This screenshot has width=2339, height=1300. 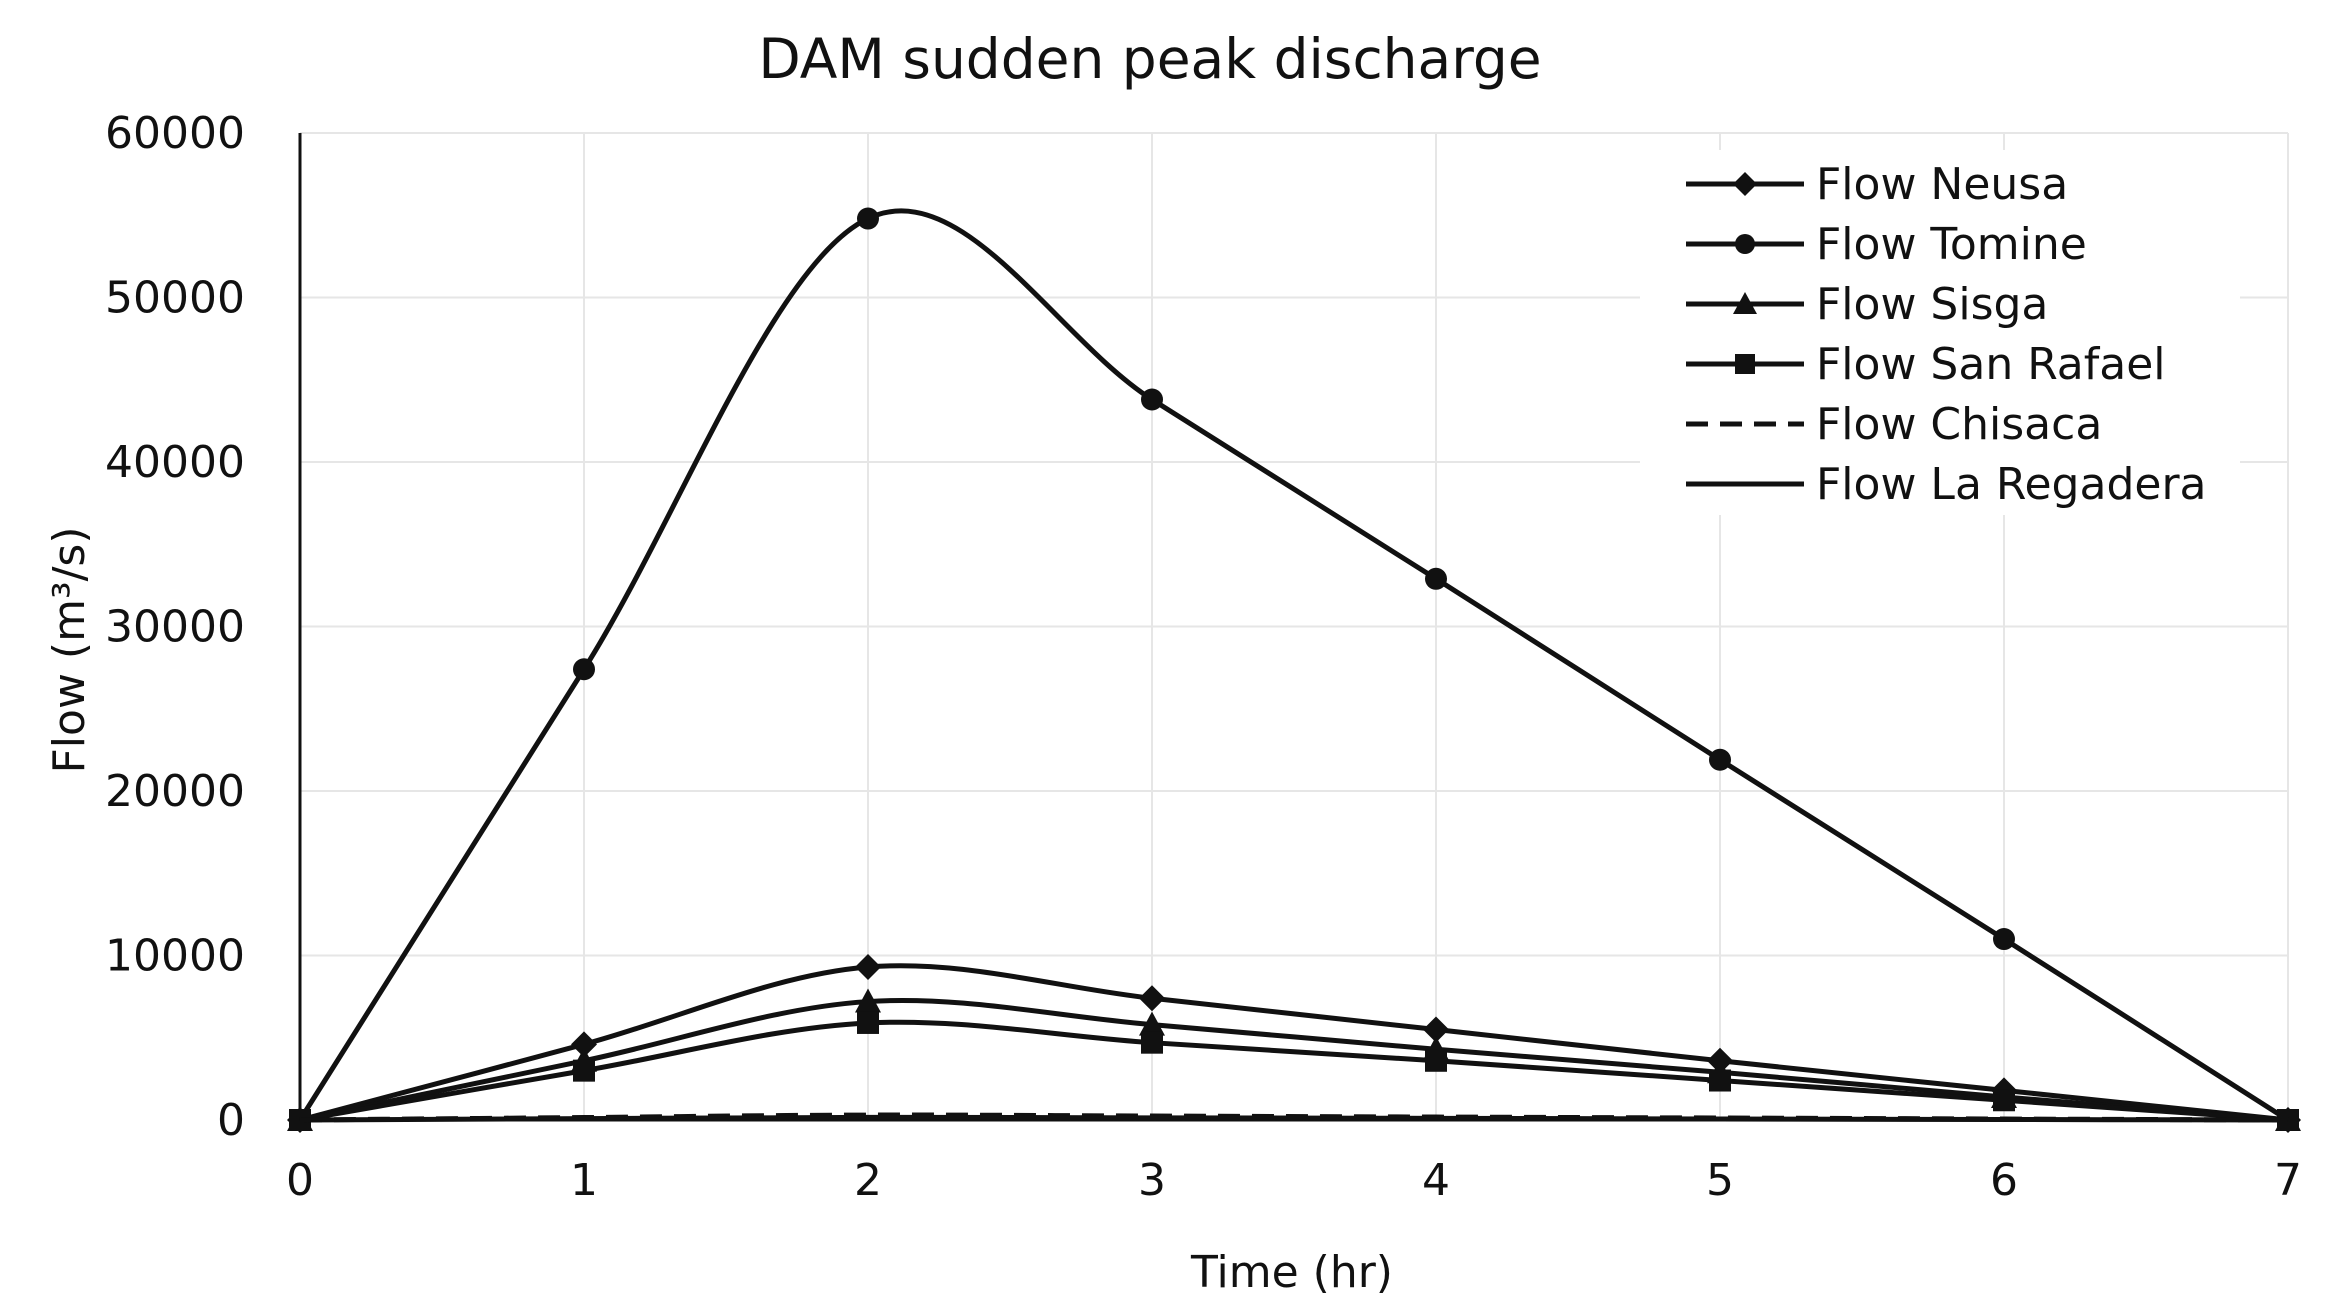 What do you see at coordinates (1745, 303) in the screenshot?
I see `legend-marker-flow-sisga` at bounding box center [1745, 303].